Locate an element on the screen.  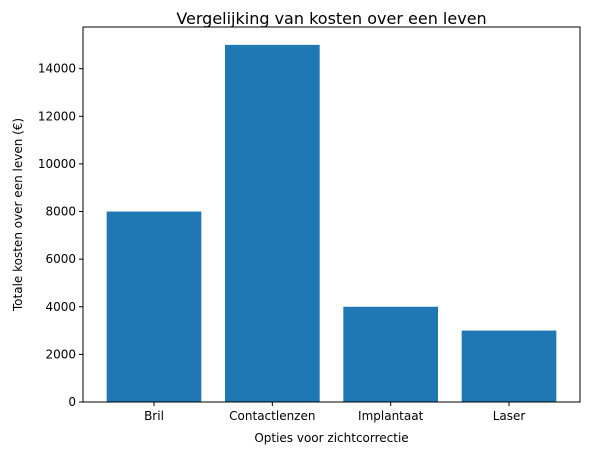
chart-title: Vergelijking van kosten over een leven is located at coordinates (331, 18).